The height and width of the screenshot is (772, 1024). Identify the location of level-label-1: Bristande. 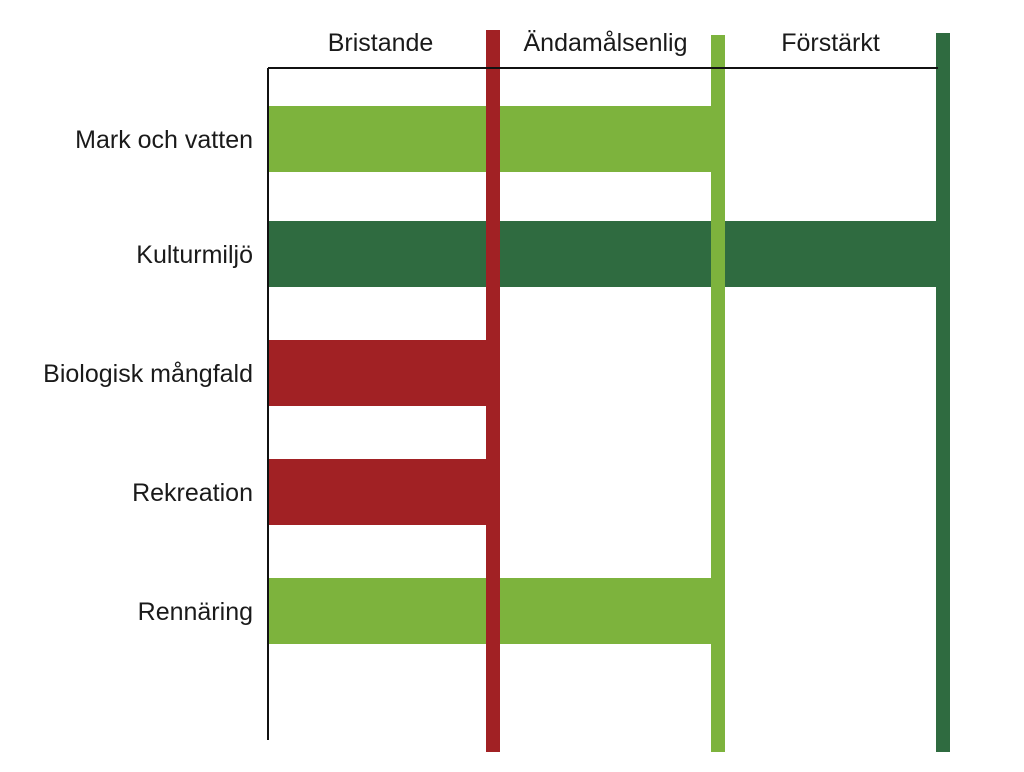
(381, 43).